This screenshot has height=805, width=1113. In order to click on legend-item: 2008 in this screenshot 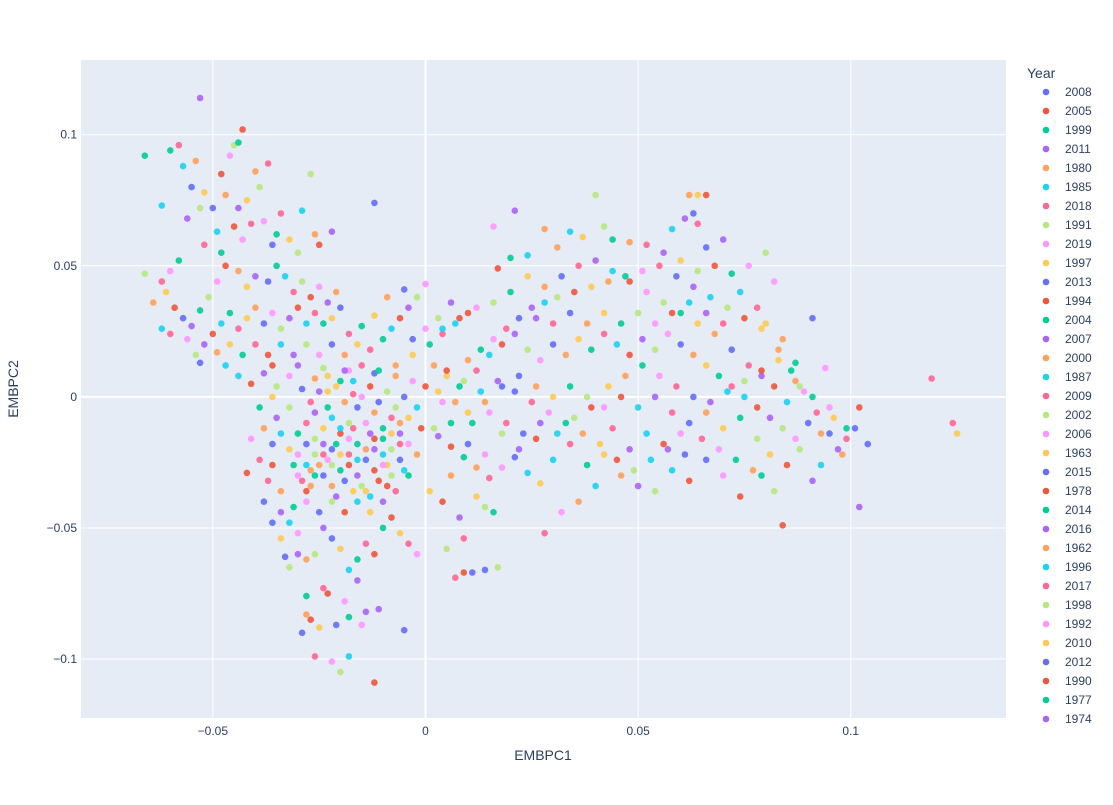, I will do `click(1067, 92)`.